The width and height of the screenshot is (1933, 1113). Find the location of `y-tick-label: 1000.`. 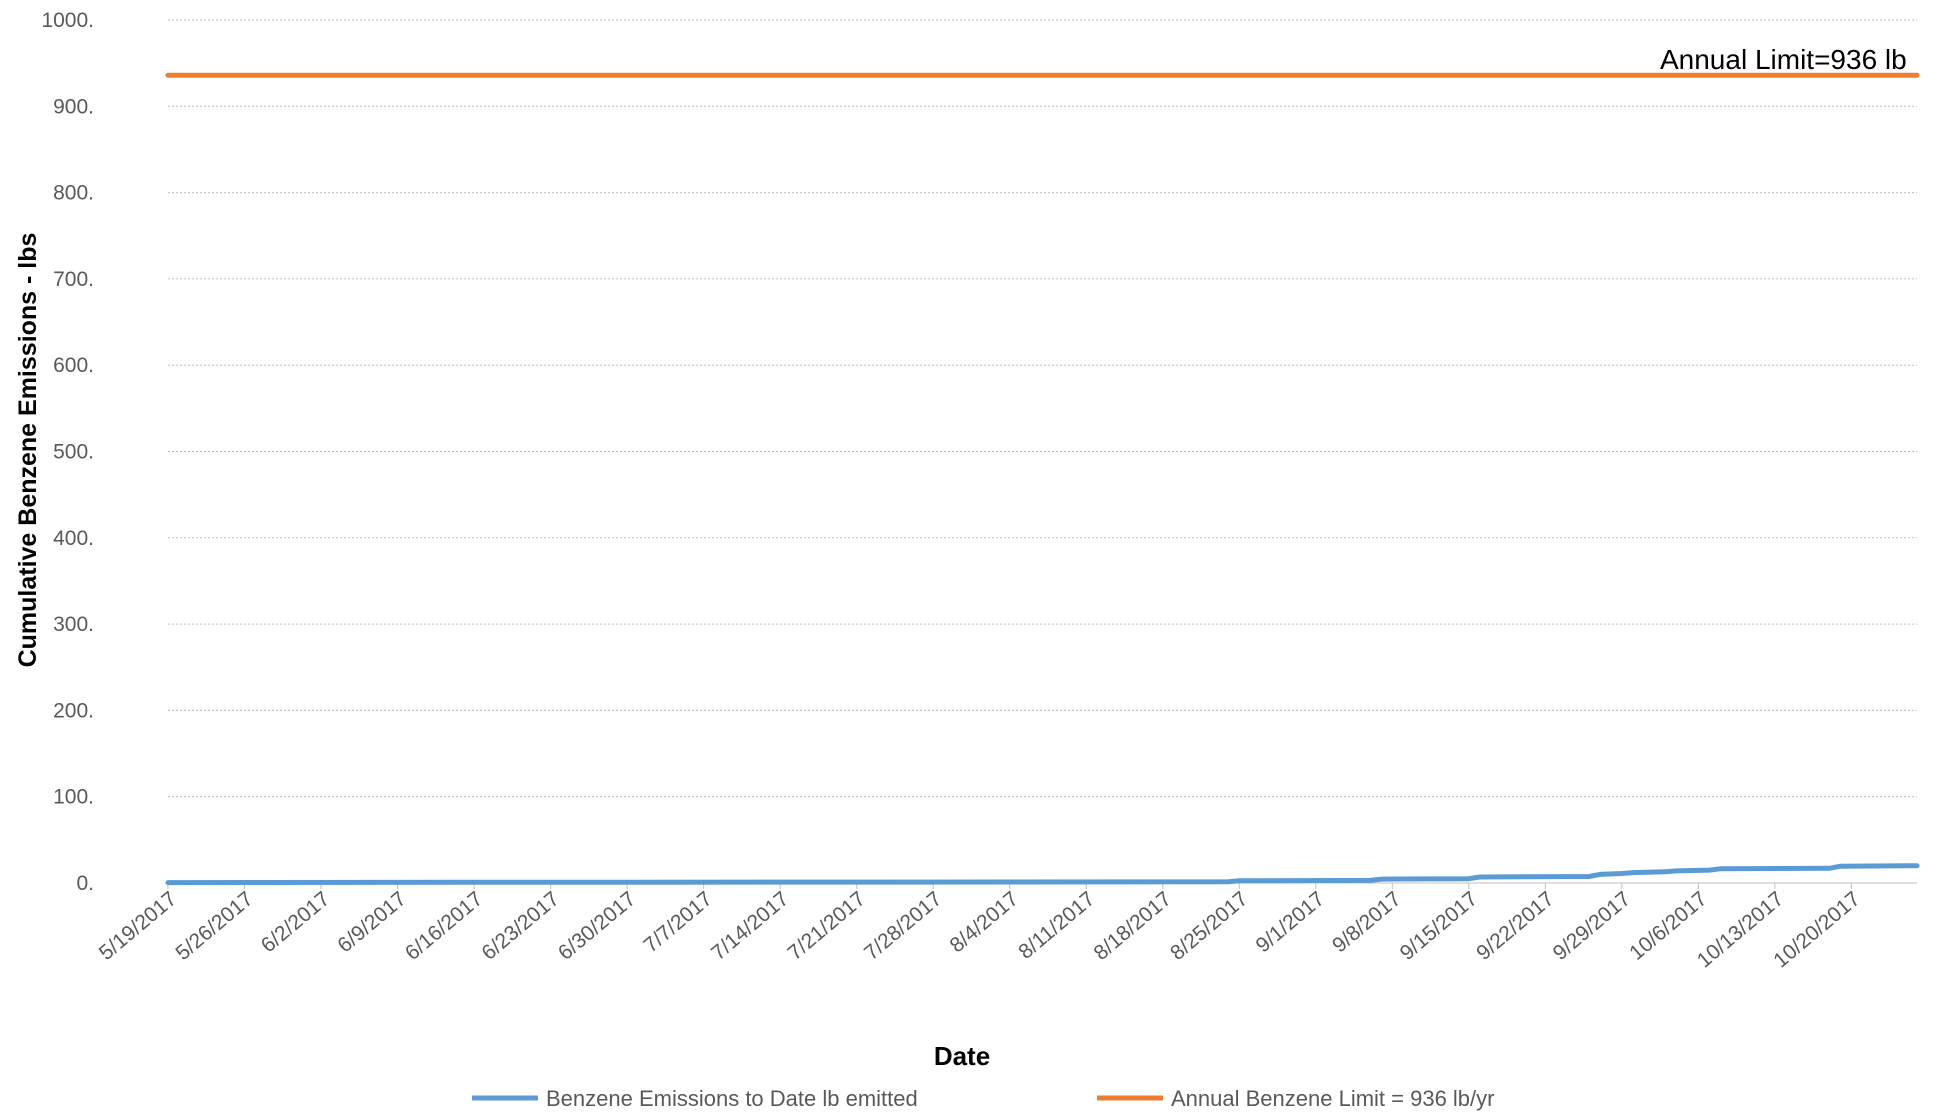

y-tick-label: 1000. is located at coordinates (67, 20).